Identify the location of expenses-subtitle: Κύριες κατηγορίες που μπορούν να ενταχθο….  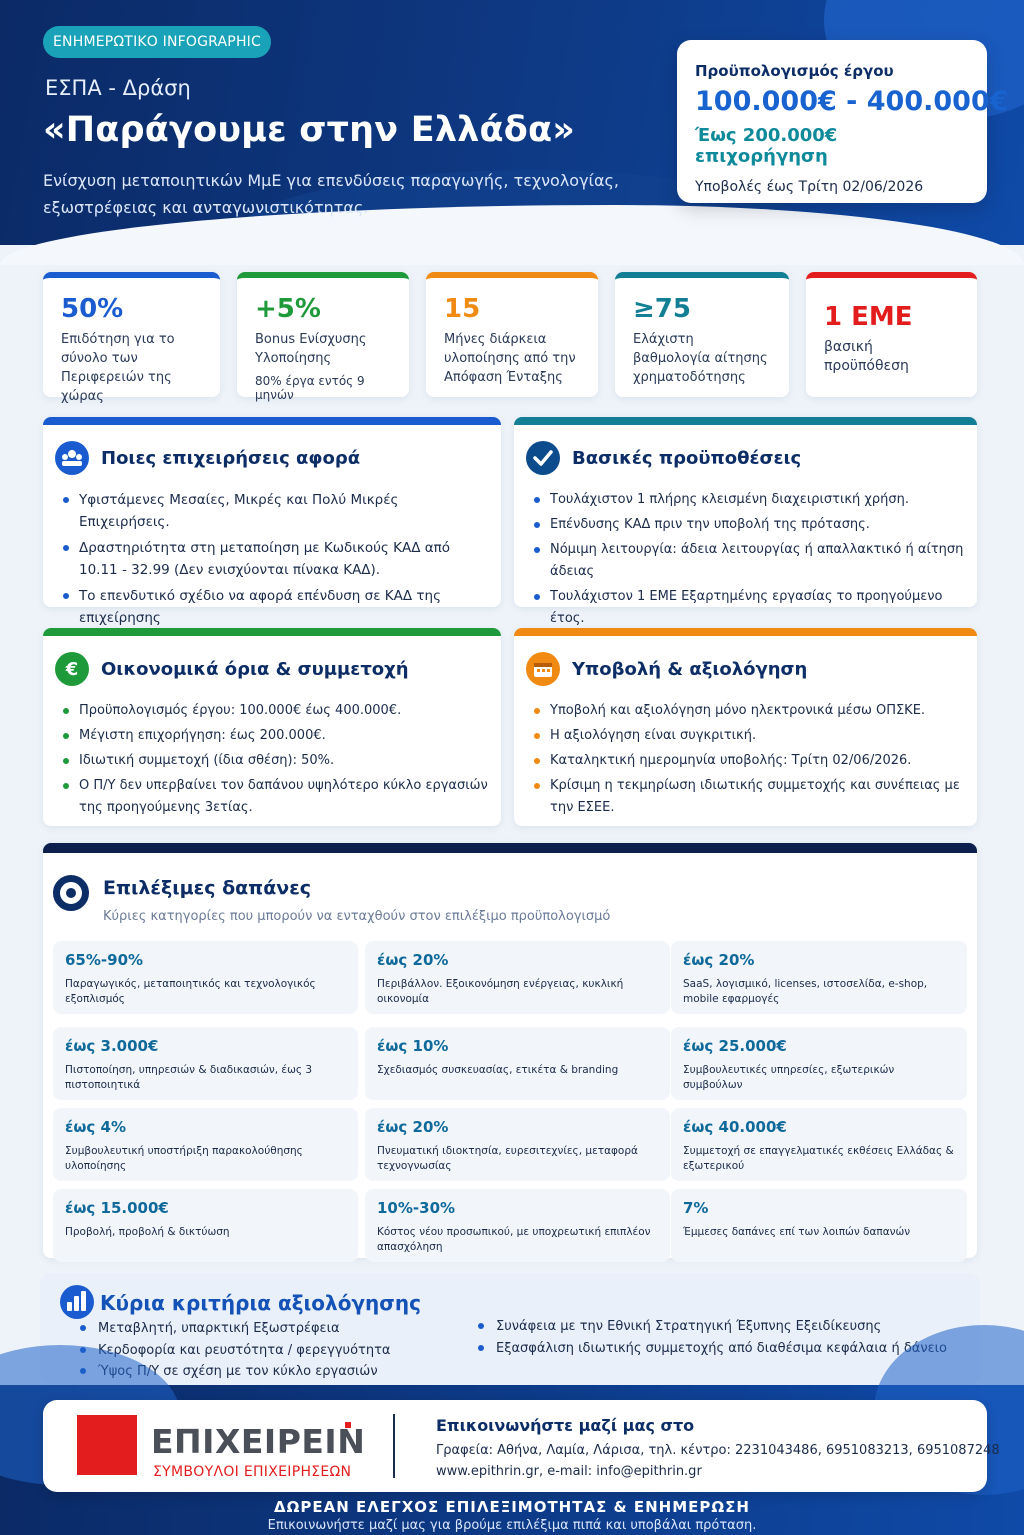
(357, 916).